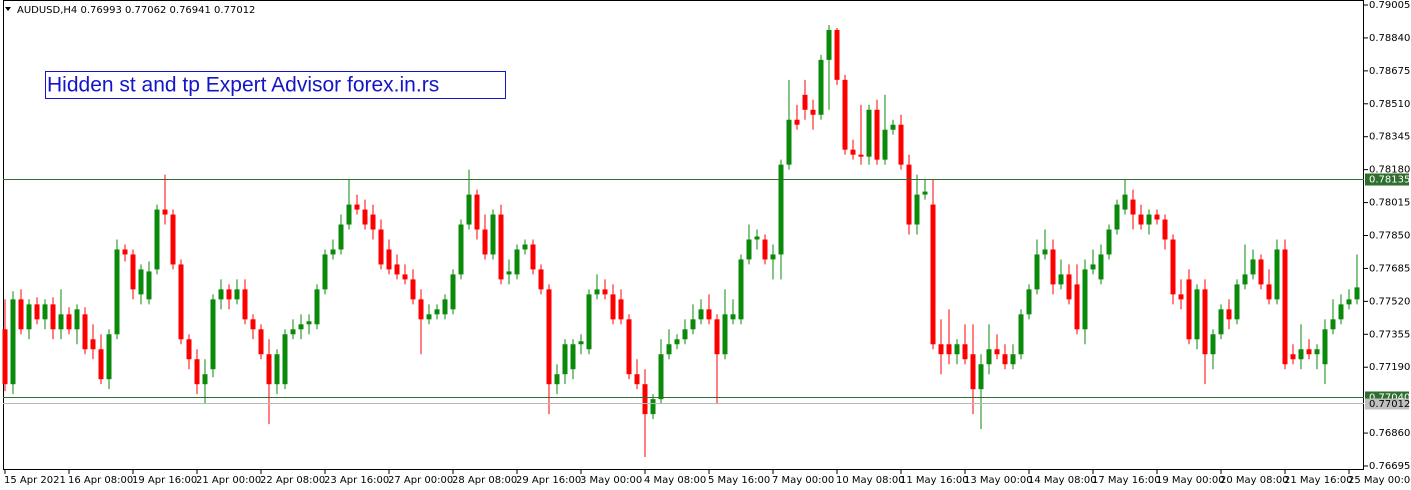 The width and height of the screenshot is (1411, 490). Describe the element at coordinates (8, 9) in the screenshot. I see `symbol-menu-icon` at that location.